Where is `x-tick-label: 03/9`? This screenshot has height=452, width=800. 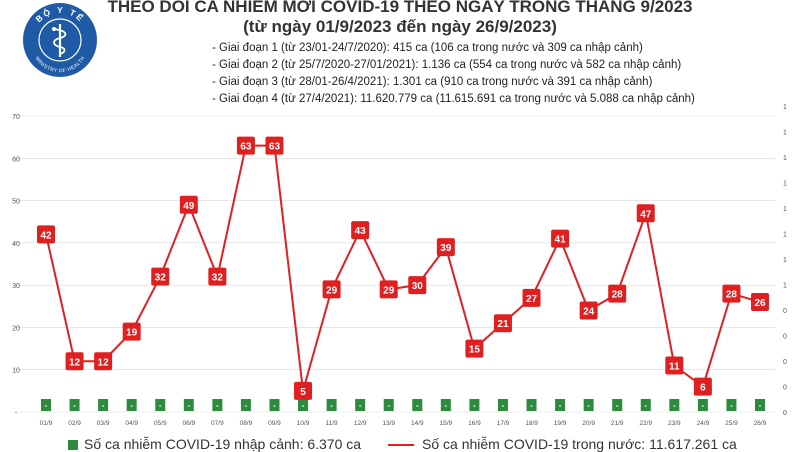
x-tick-label: 03/9 is located at coordinates (103, 423).